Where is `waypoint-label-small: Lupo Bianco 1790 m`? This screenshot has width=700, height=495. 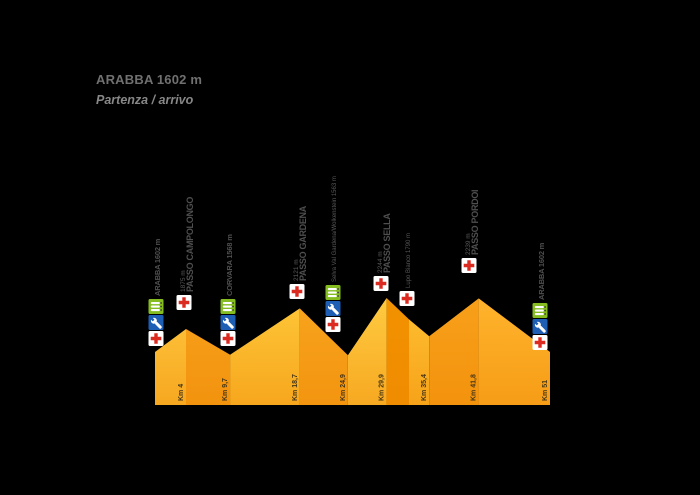
waypoint-label-small: Lupo Bianco 1790 m is located at coordinates (409, 260).